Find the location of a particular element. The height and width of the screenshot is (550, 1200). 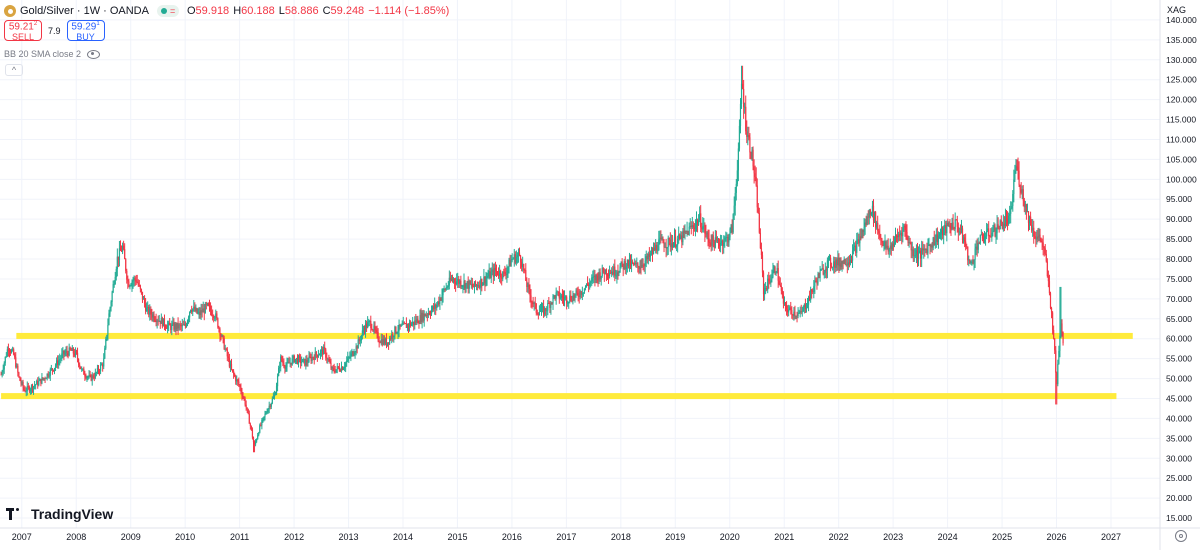

symbol-title: Gold/Silver · 1W · OANDA is located at coordinates (84, 11).